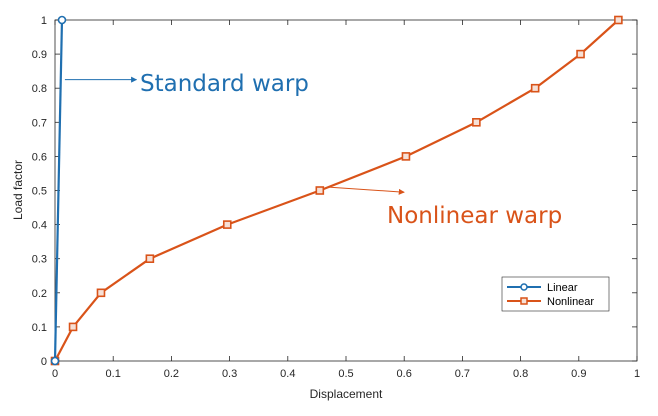  Describe the element at coordinates (637, 374) in the screenshot. I see `x-tick-label: 1` at that location.